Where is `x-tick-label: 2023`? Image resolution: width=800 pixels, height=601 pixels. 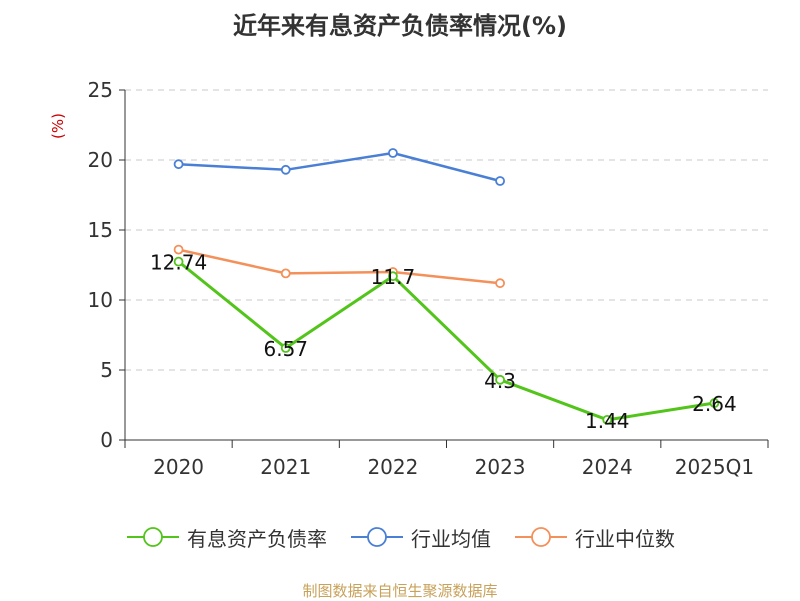
x-tick-label: 2023 is located at coordinates (500, 467).